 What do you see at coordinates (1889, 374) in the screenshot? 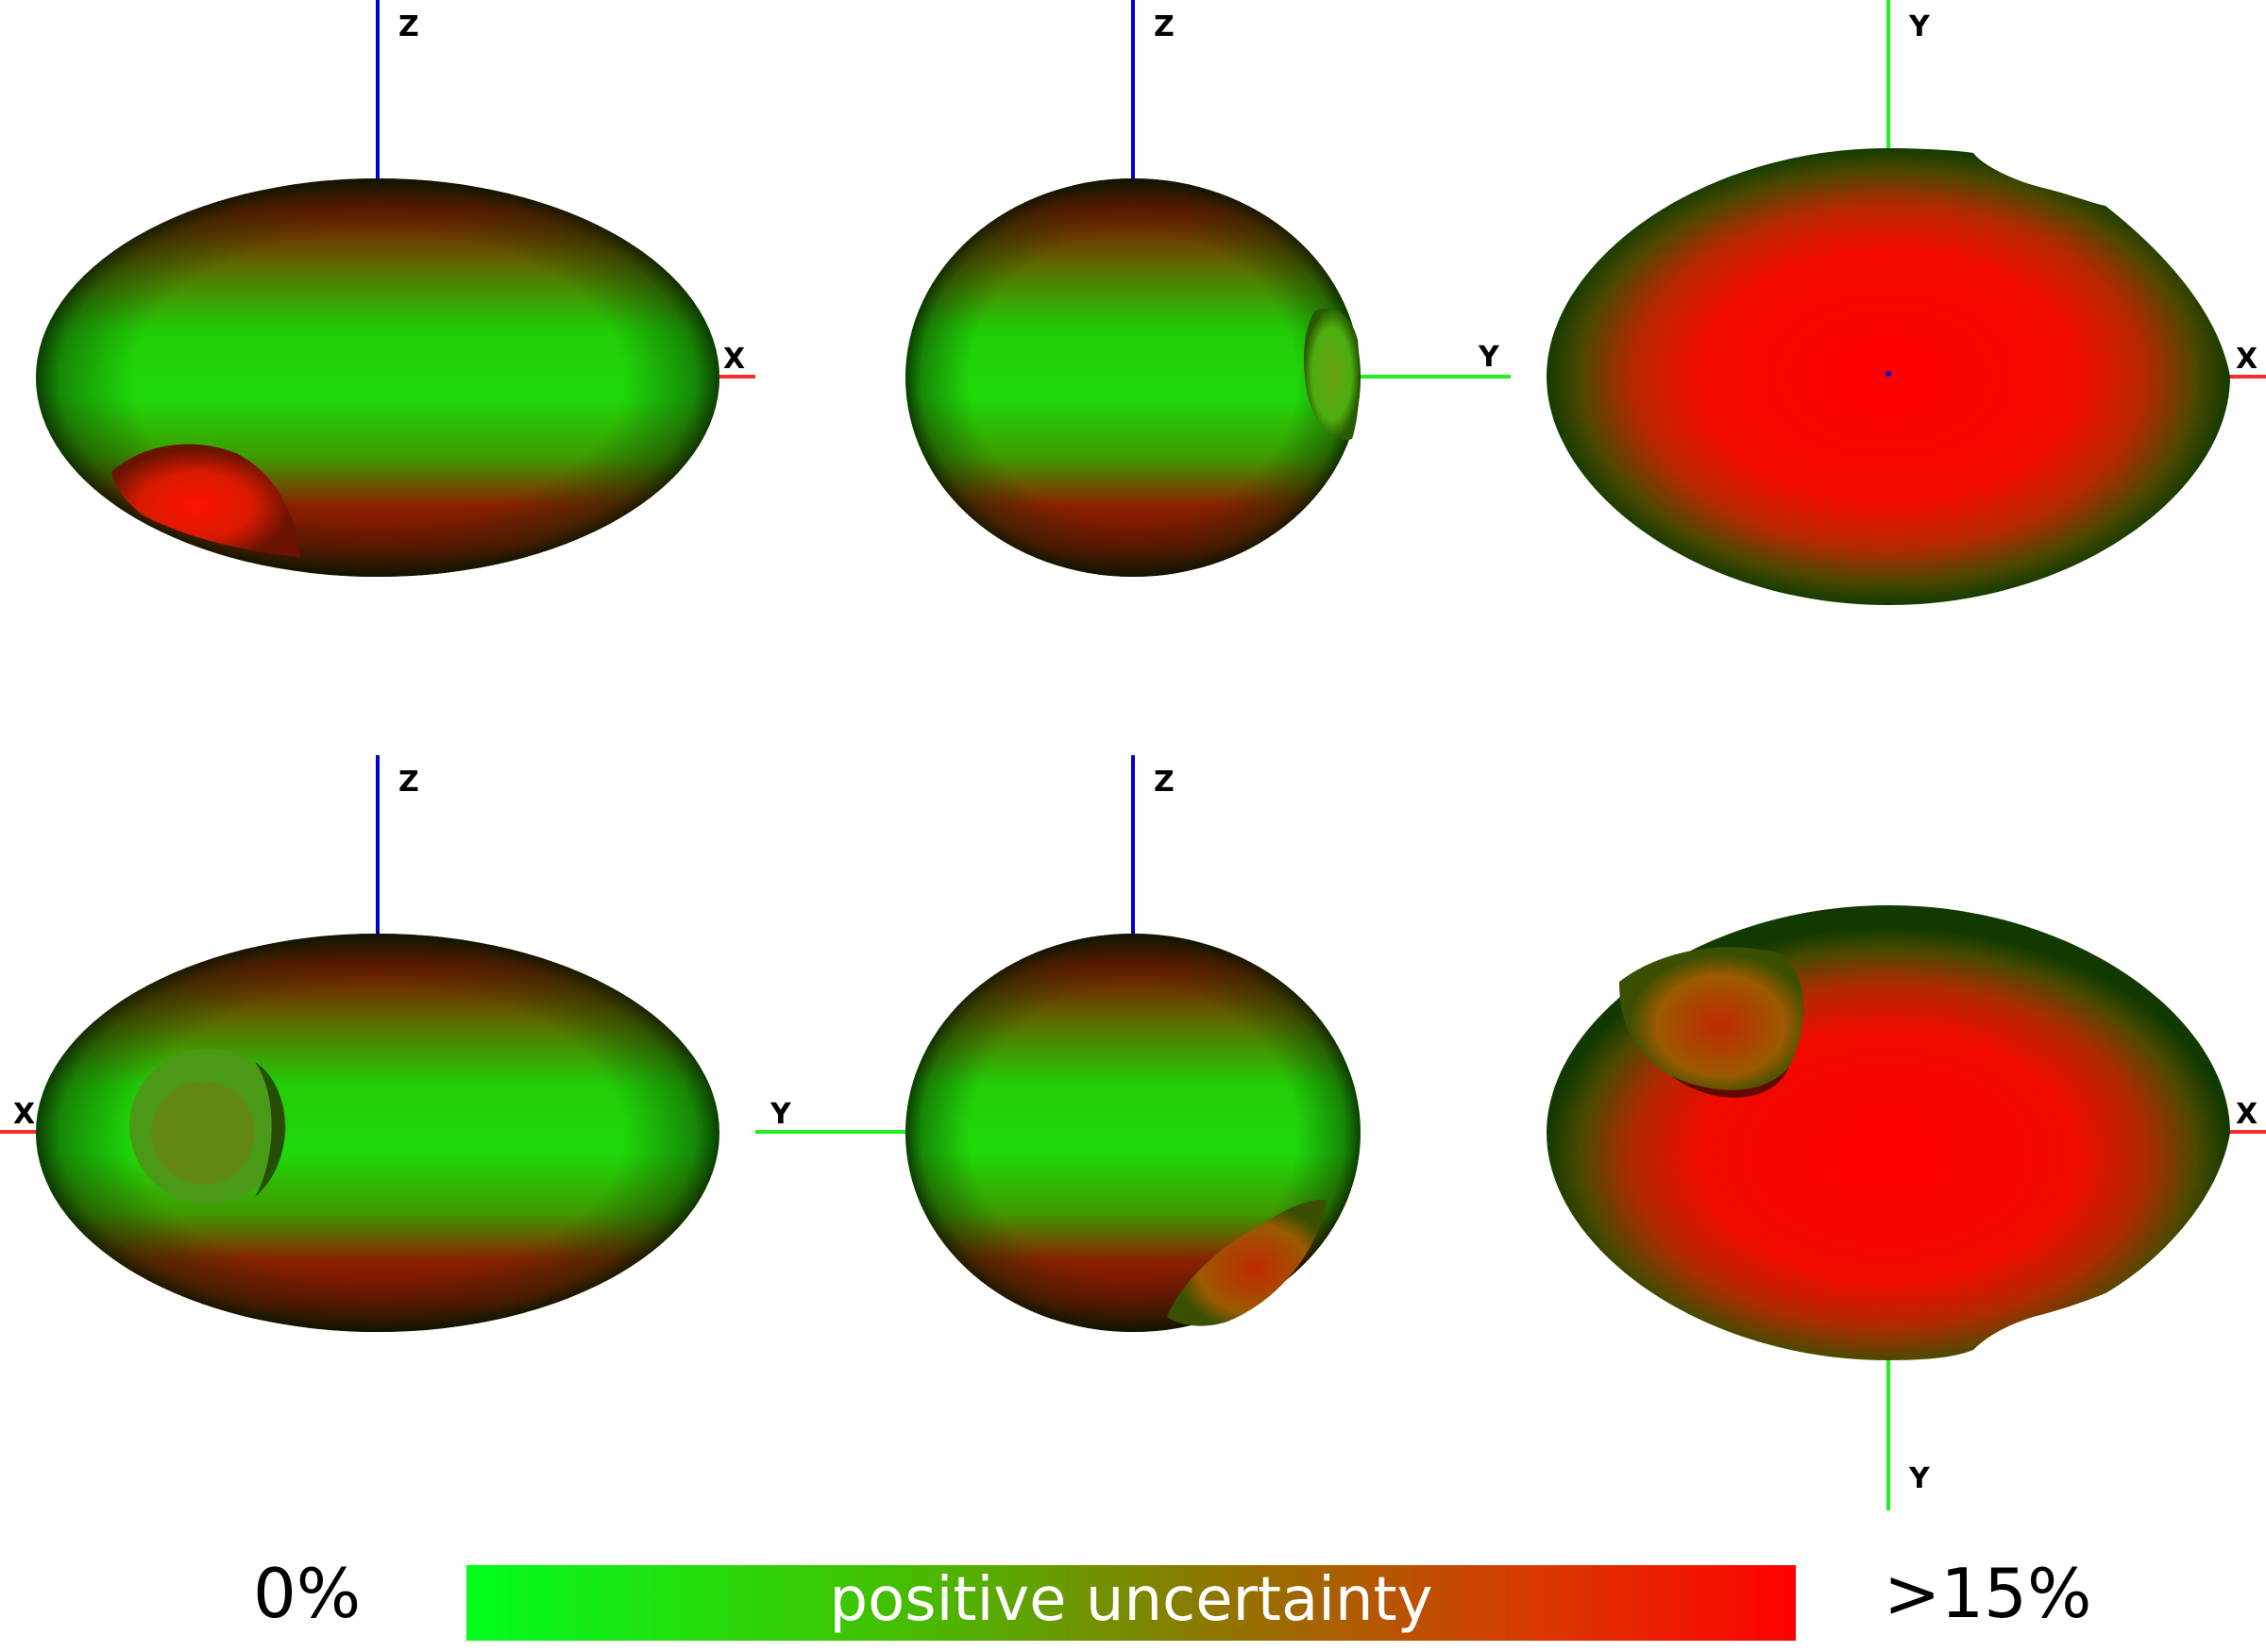
I see `axis-origin` at bounding box center [1889, 374].